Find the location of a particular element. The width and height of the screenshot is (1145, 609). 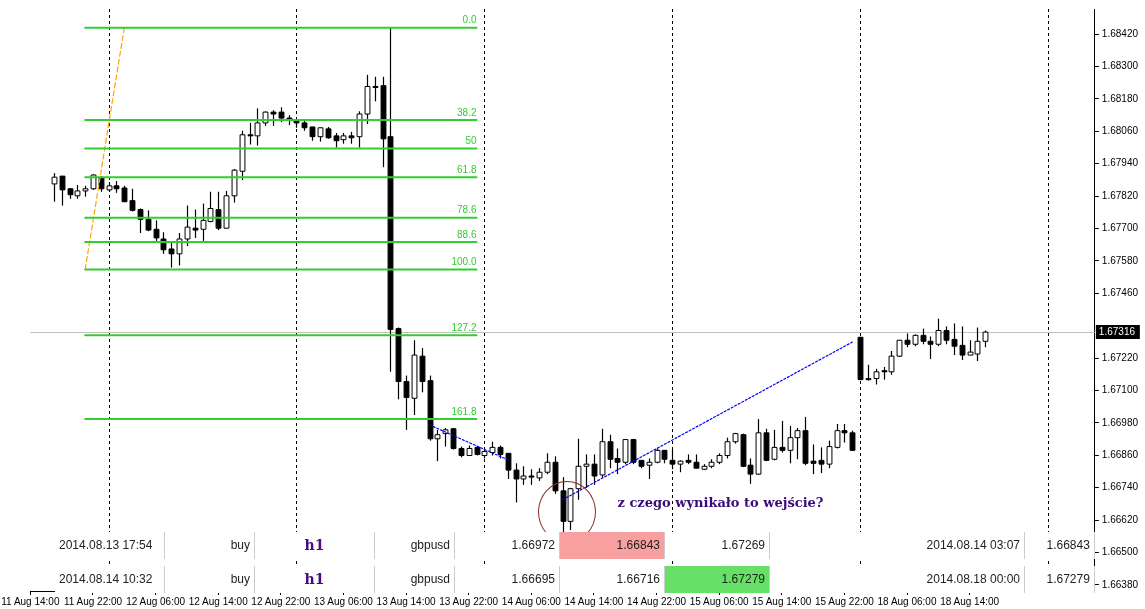

x-tick-label: 12 Aug 06:00 is located at coordinates (156, 601).